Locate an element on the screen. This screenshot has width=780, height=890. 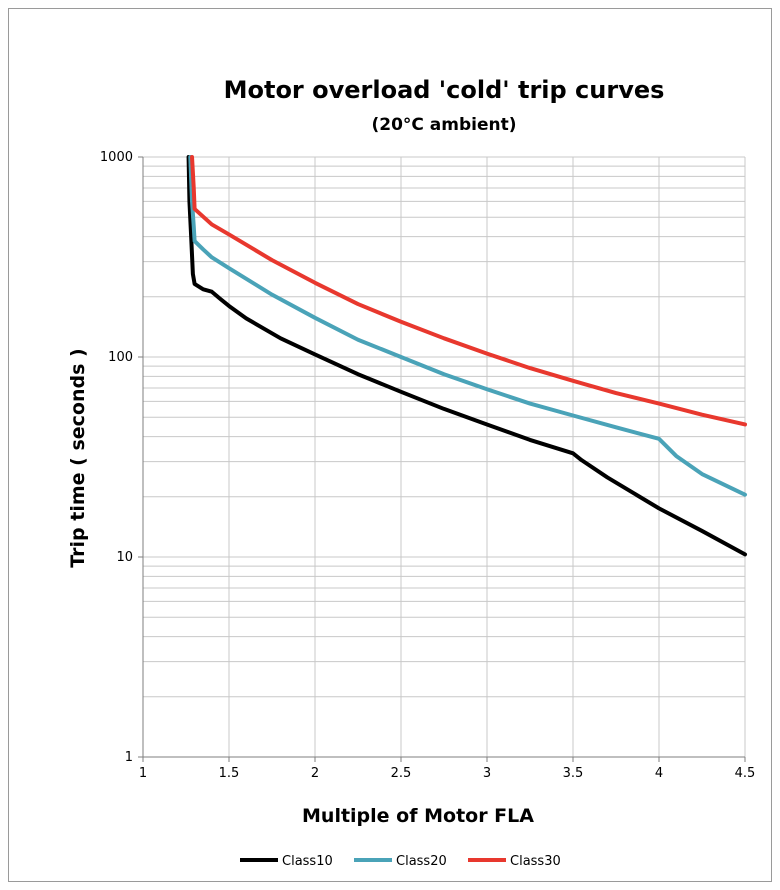
y-tick-label: 10 is located at coordinates (124, 557).